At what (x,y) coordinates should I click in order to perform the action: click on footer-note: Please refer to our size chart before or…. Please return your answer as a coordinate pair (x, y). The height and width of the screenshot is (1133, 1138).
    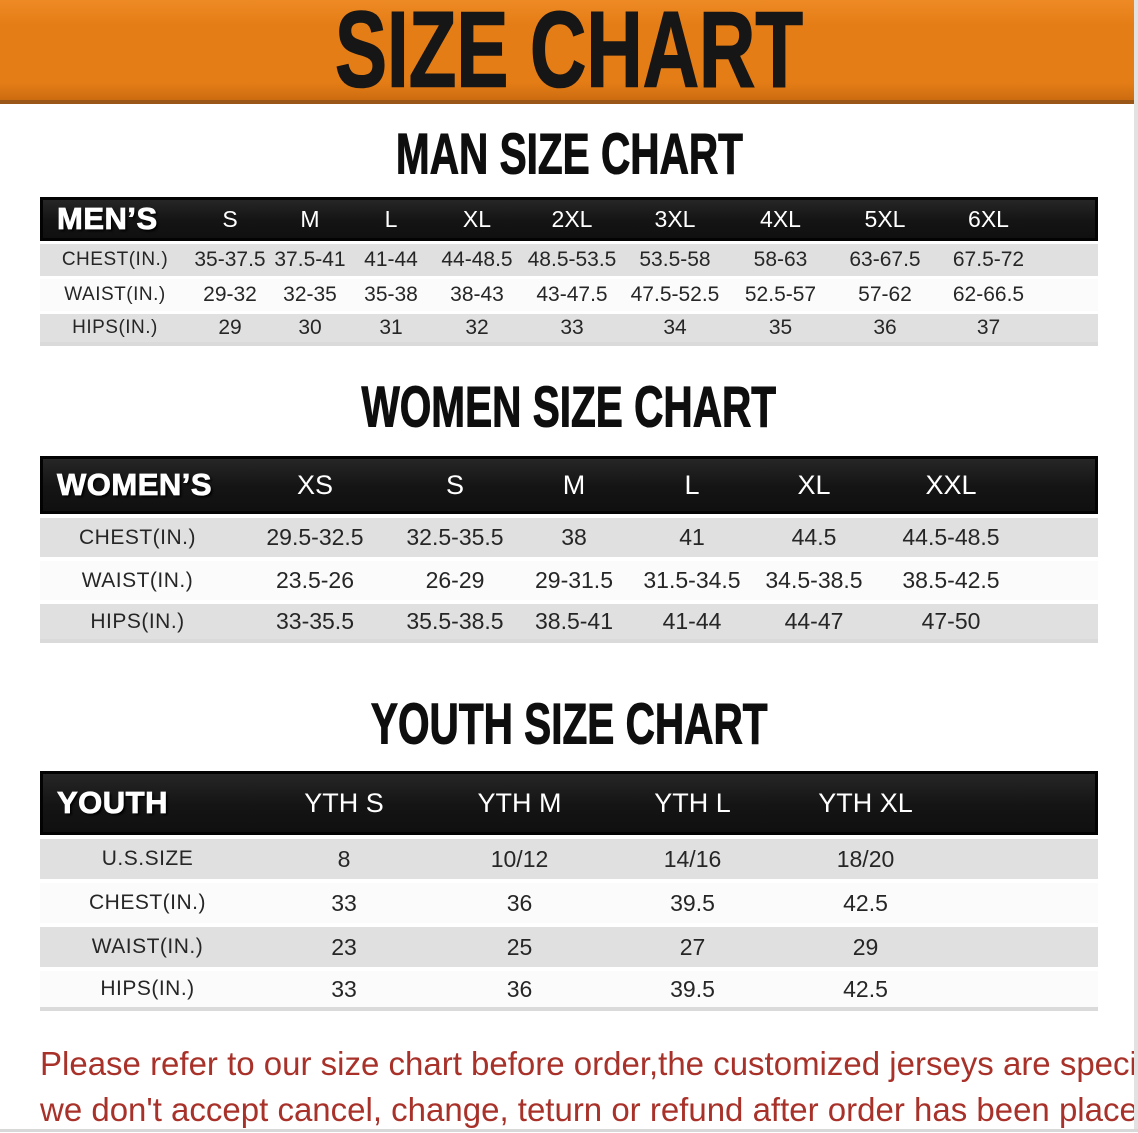
    Looking at the image, I should click on (589, 1087).